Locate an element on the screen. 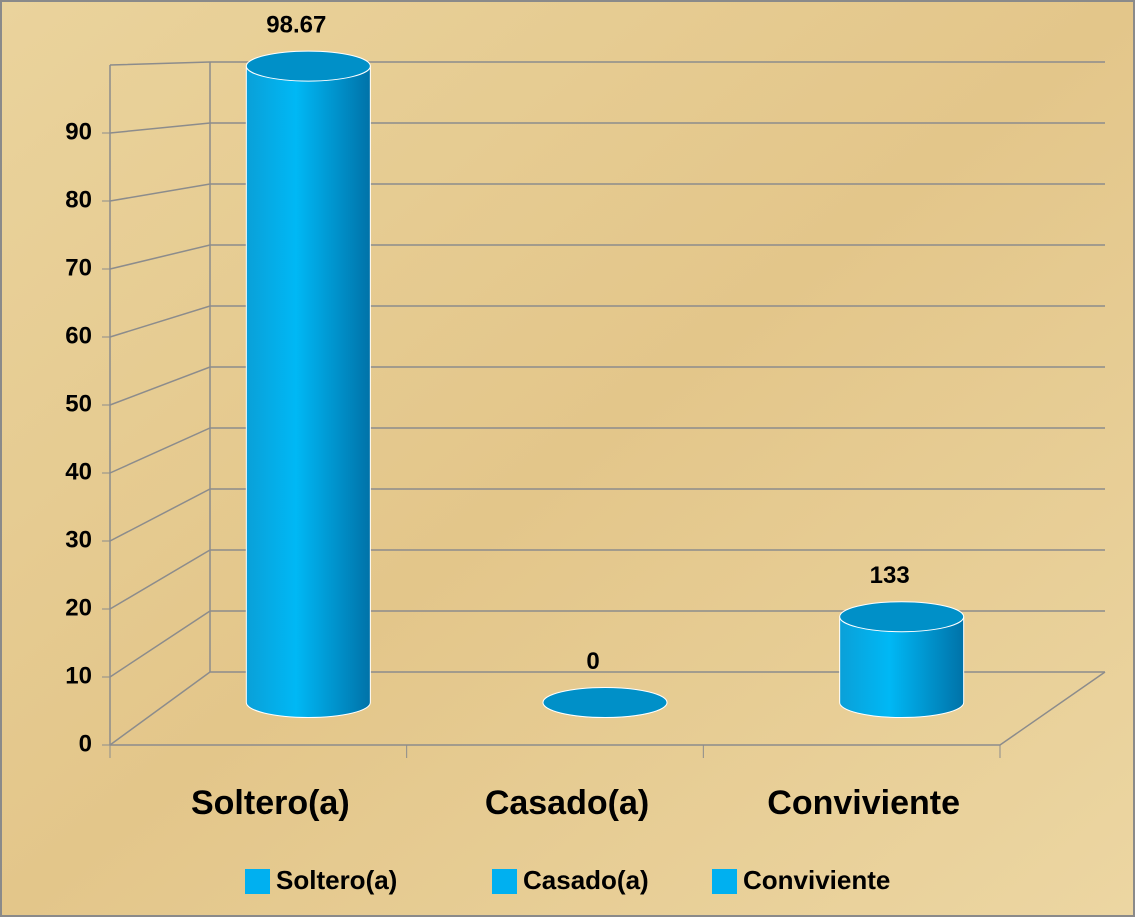  data-label: 98.67 is located at coordinates (296, 24).